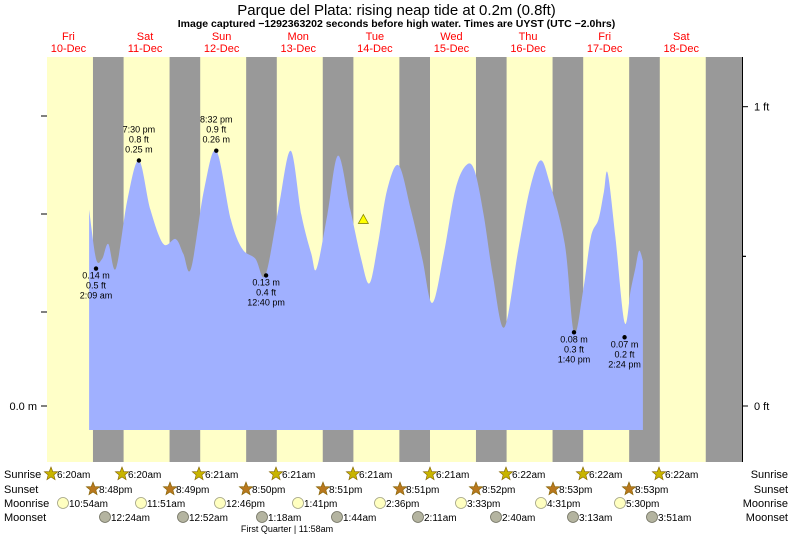 The width and height of the screenshot is (793, 537). What do you see at coordinates (266, 292) in the screenshot?
I see `extreme-label: 0.4 ft` at bounding box center [266, 292].